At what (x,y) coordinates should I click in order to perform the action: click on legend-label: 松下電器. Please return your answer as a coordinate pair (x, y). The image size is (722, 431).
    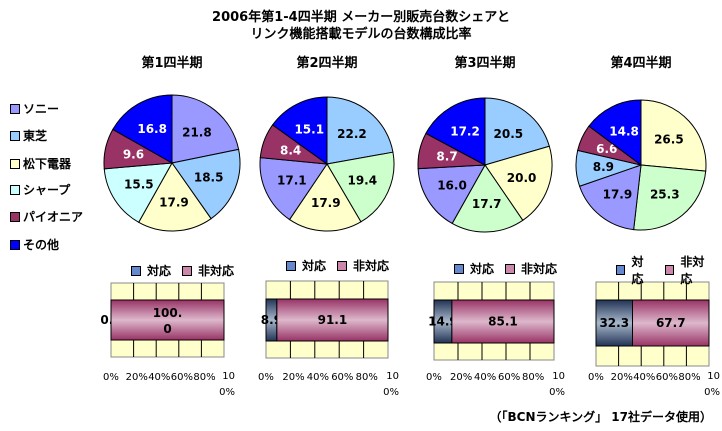
    Looking at the image, I should click on (47, 164).